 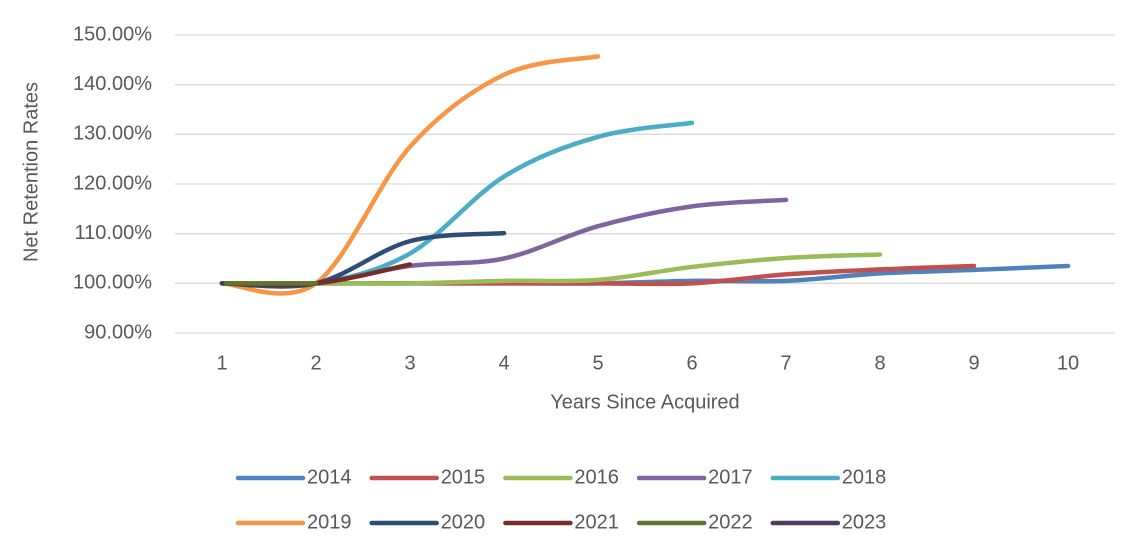 What do you see at coordinates (221, 363) in the screenshot?
I see `x-tick-label: 1` at bounding box center [221, 363].